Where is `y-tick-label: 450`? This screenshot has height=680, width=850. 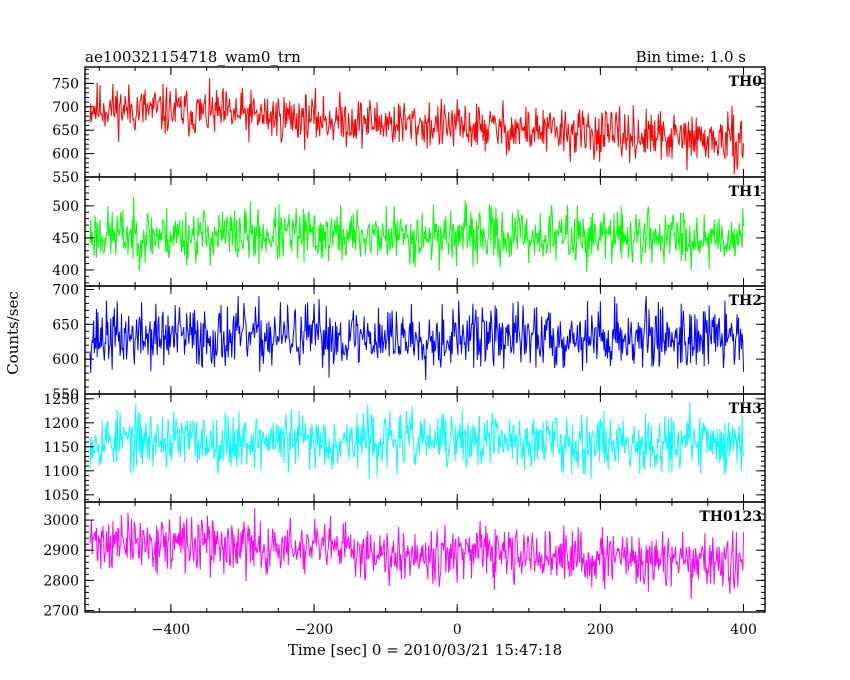 y-tick-label: 450 is located at coordinates (65, 239).